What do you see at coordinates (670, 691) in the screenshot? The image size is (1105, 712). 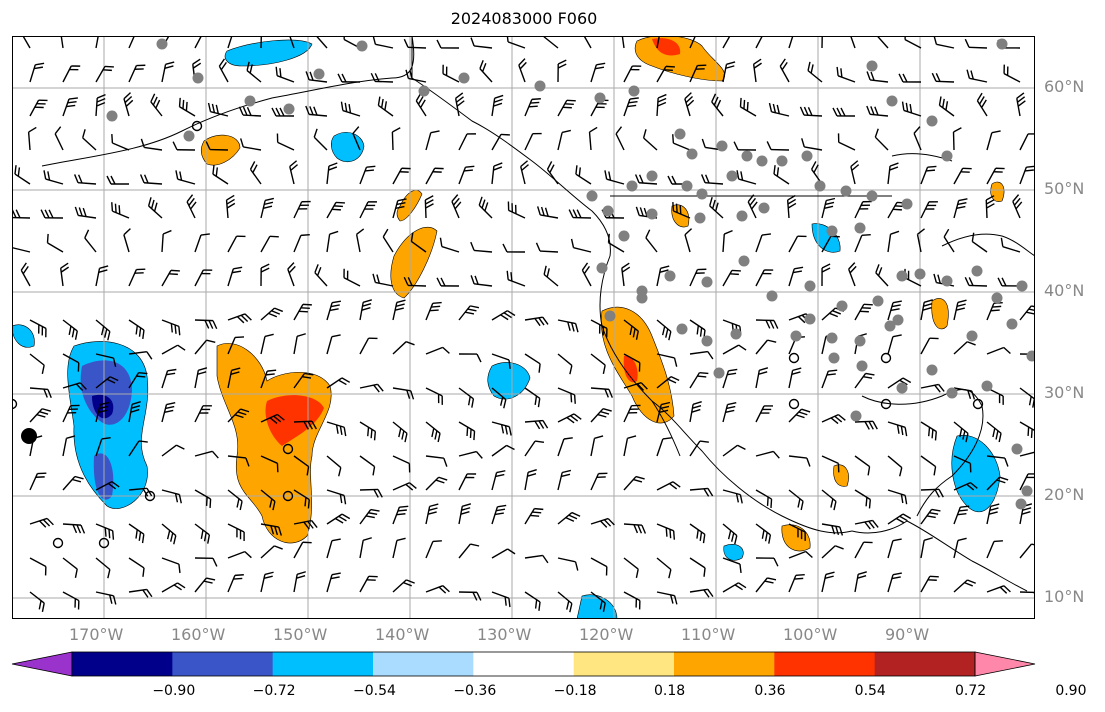 I see `colorbar-tick-label: 0.18` at bounding box center [670, 691].